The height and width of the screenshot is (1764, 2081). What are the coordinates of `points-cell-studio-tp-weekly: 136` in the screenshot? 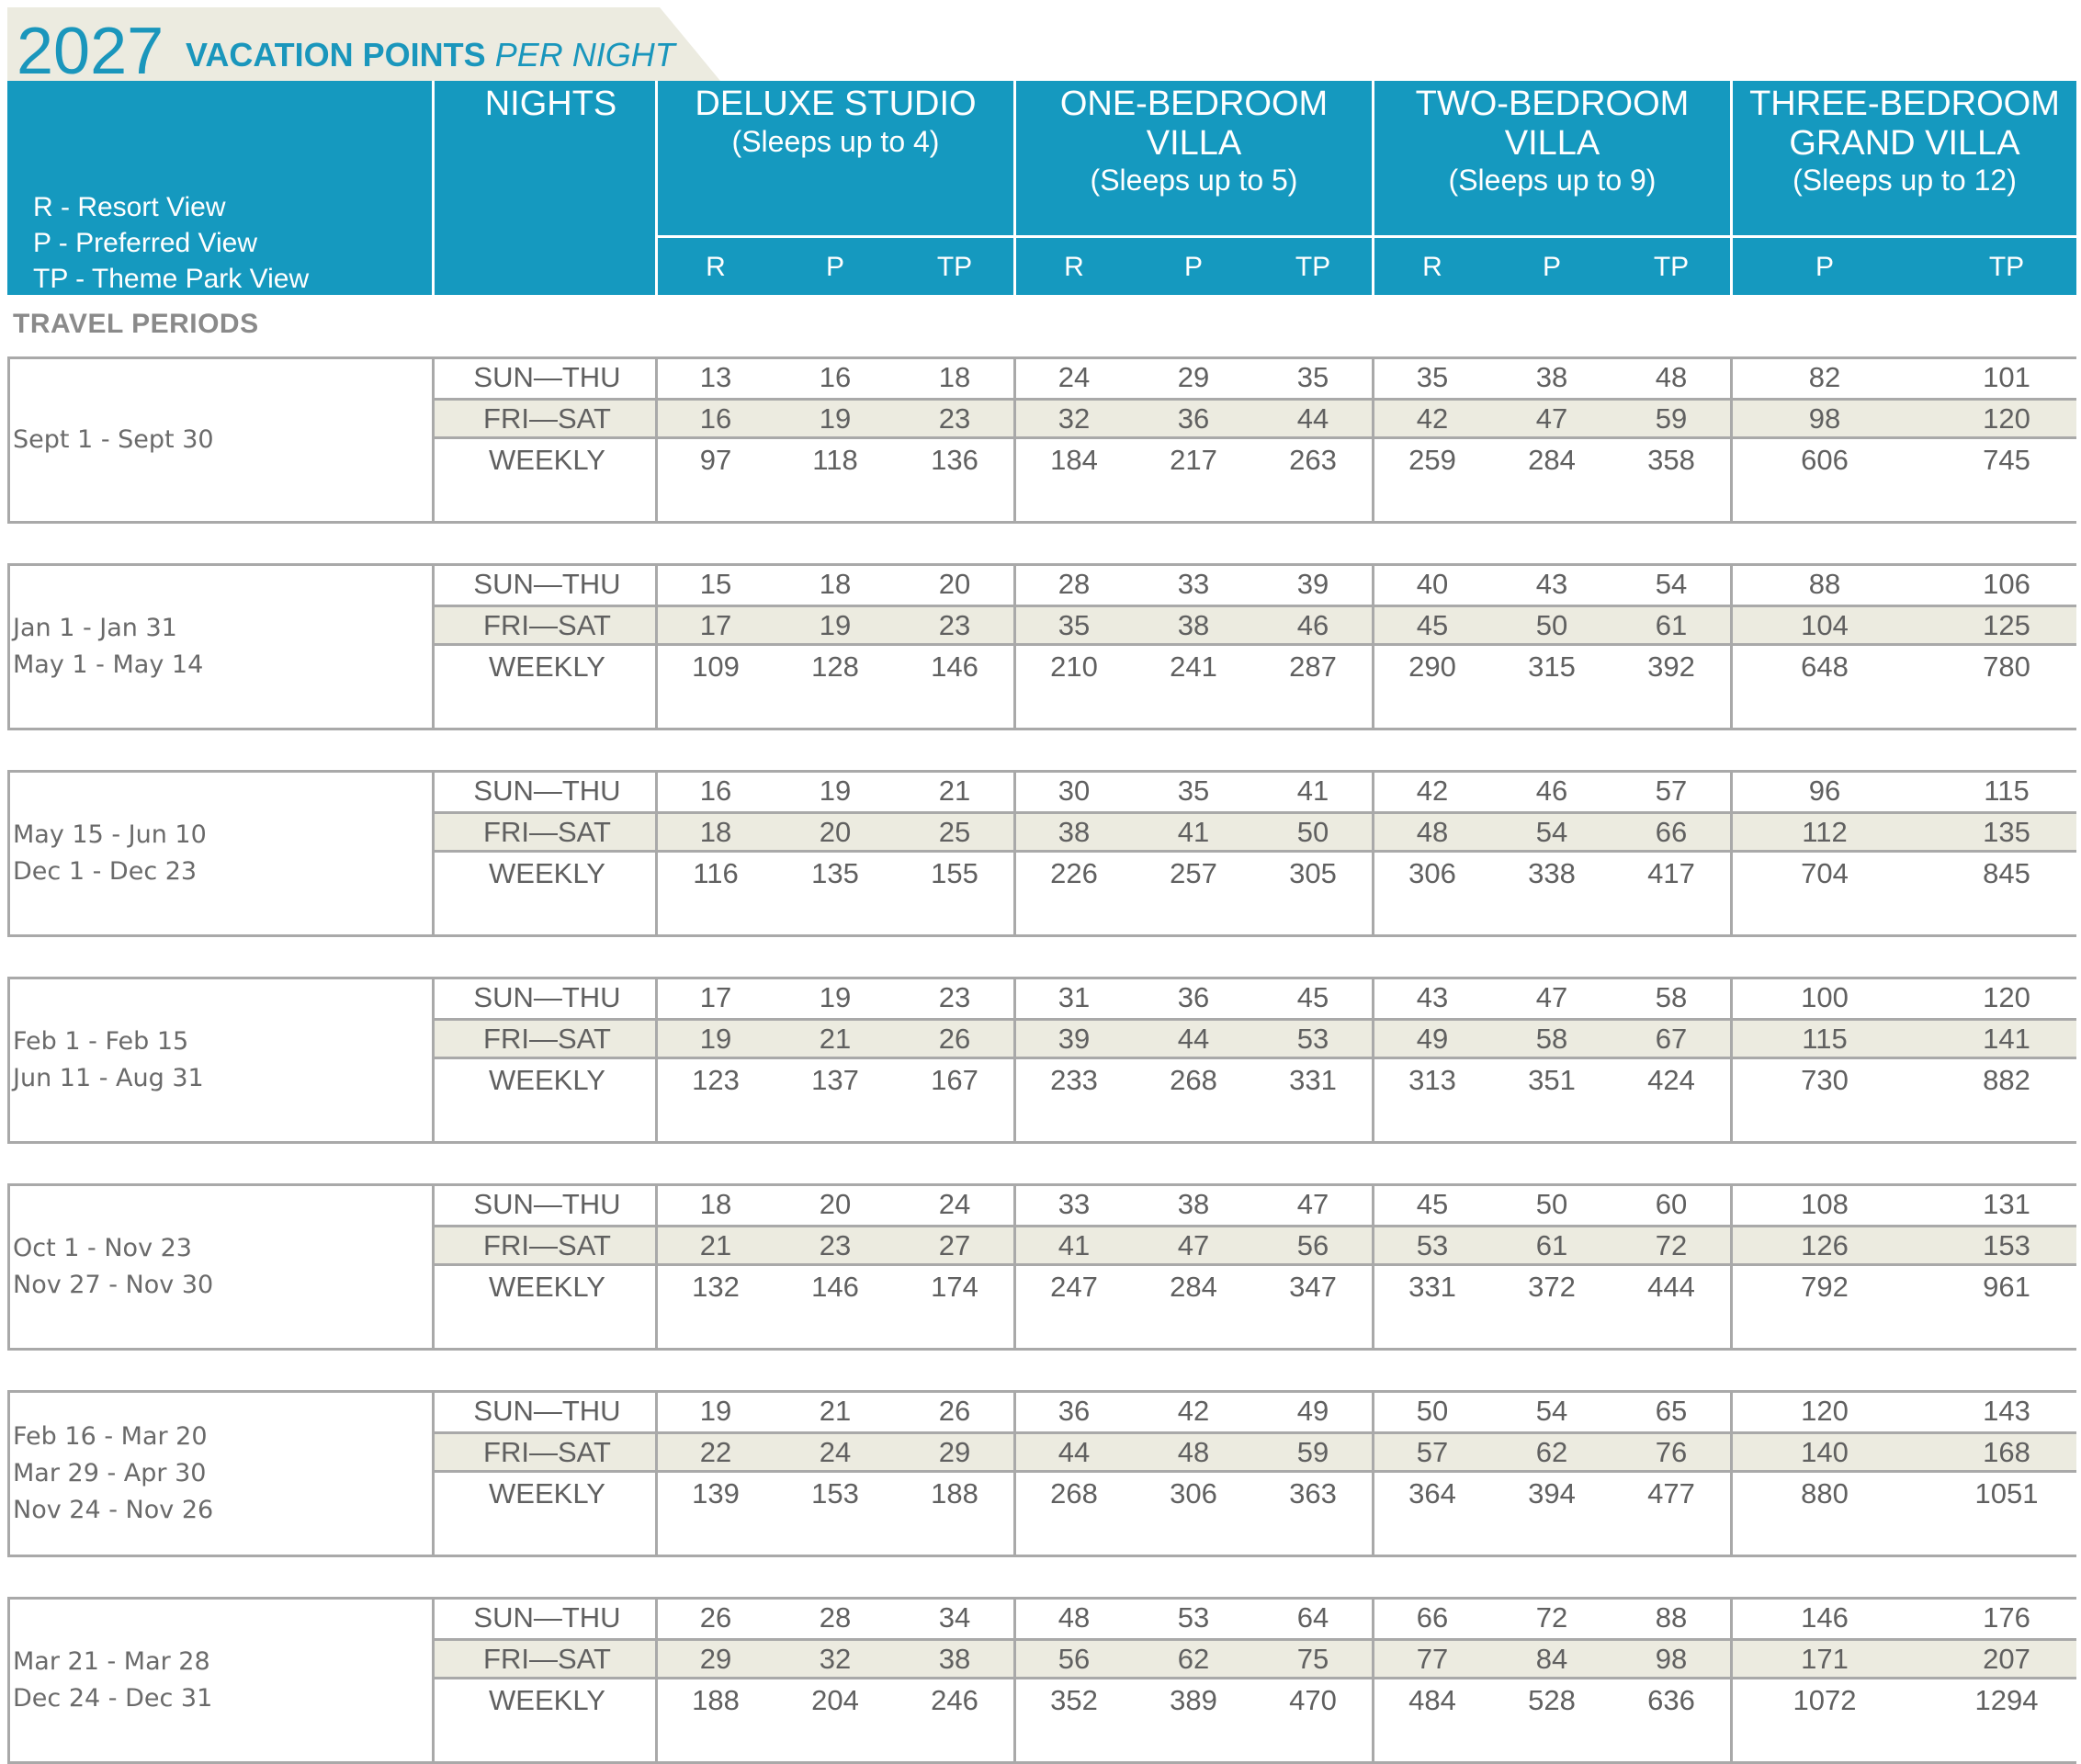 It's located at (955, 460).